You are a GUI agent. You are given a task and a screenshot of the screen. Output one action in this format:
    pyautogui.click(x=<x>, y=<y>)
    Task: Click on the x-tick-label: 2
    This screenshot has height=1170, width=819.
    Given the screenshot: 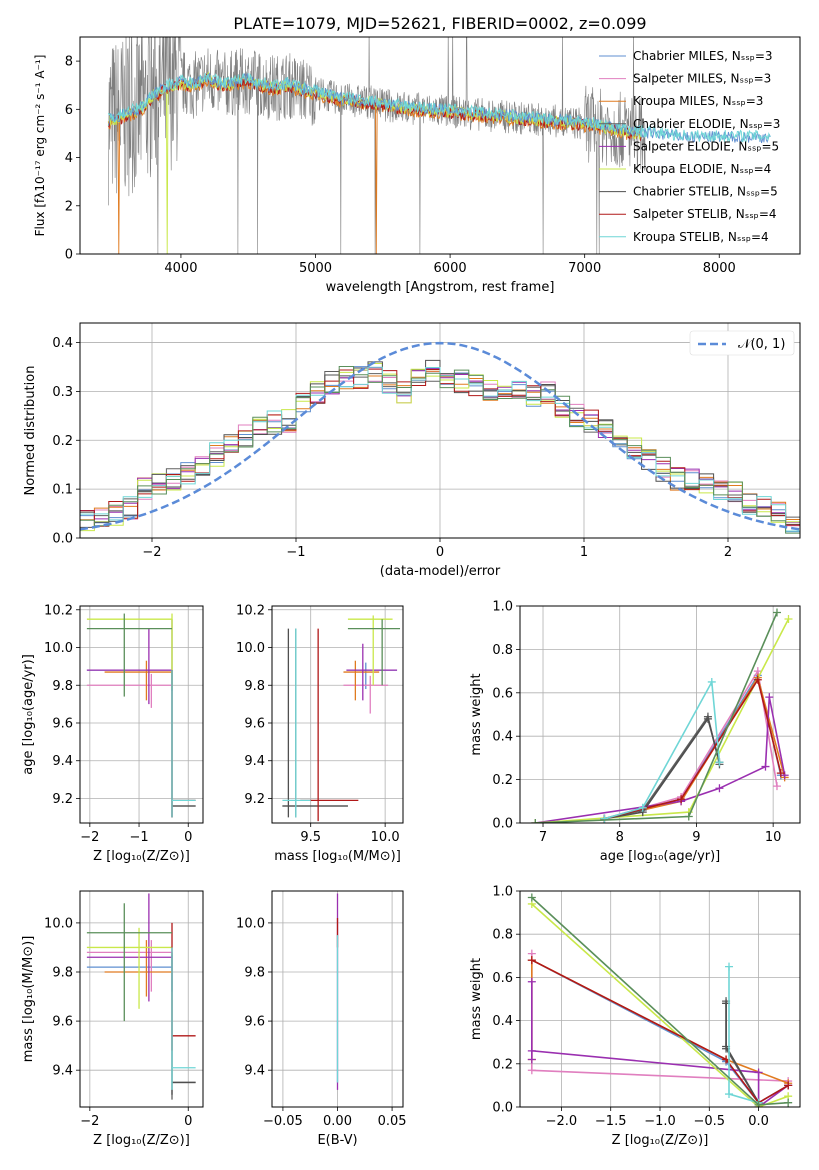 What is the action you would take?
    pyautogui.click(x=728, y=552)
    